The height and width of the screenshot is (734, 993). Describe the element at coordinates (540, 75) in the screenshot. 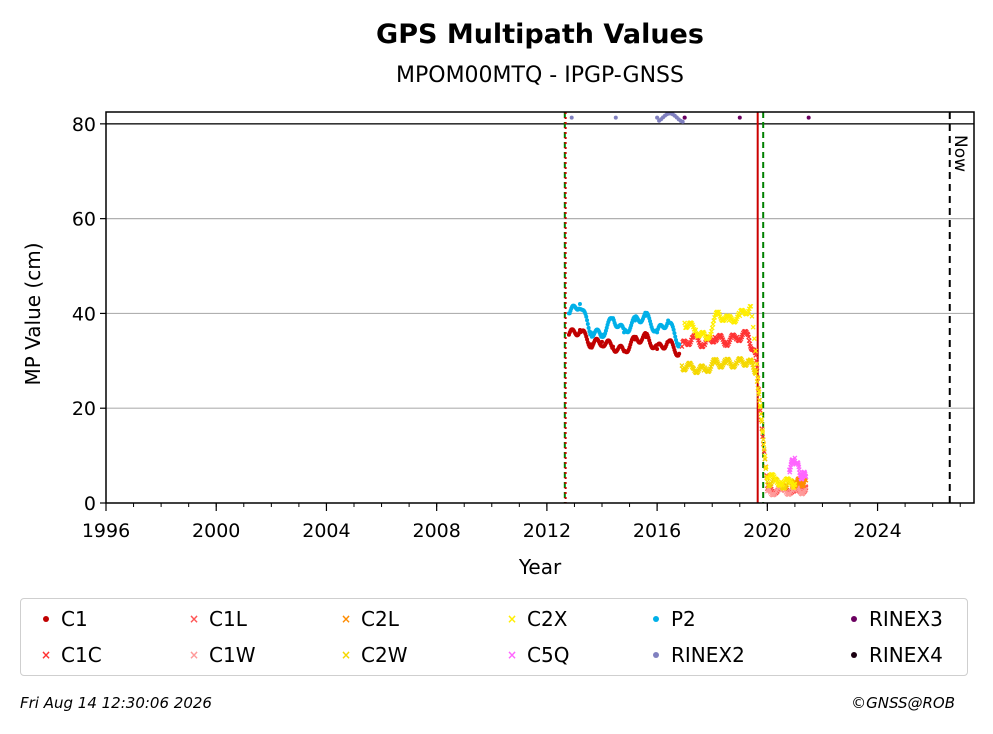

I see `chart-subtitle: MPOM00MTQ - IPGP-GNSS` at that location.